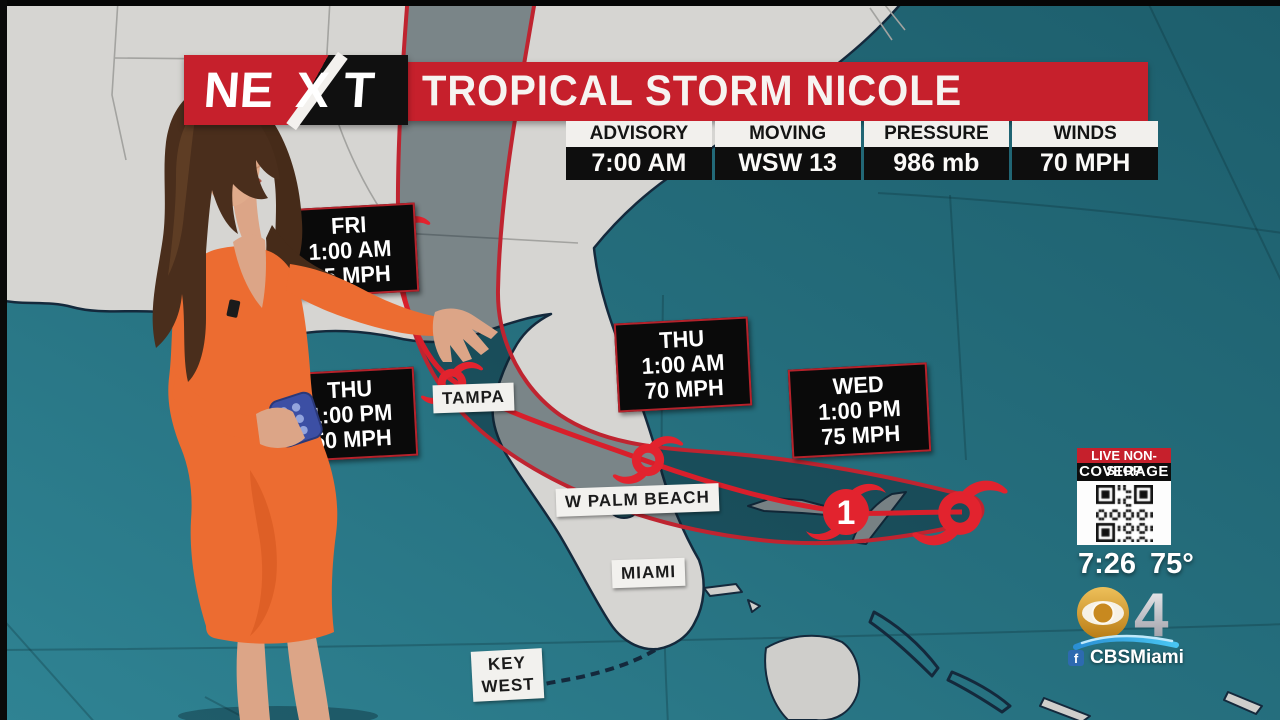 The image size is (1280, 720). Describe the element at coordinates (787, 163) in the screenshot. I see `stat-value: WSW 13` at that location.